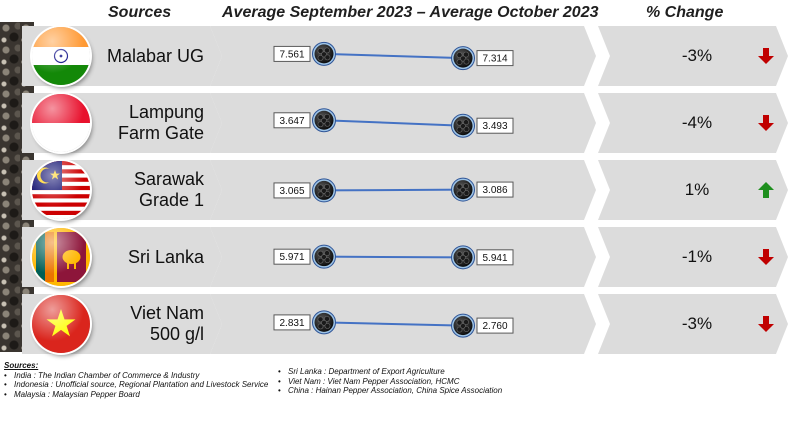  I want to click on price-label: 3.086, so click(494, 190).